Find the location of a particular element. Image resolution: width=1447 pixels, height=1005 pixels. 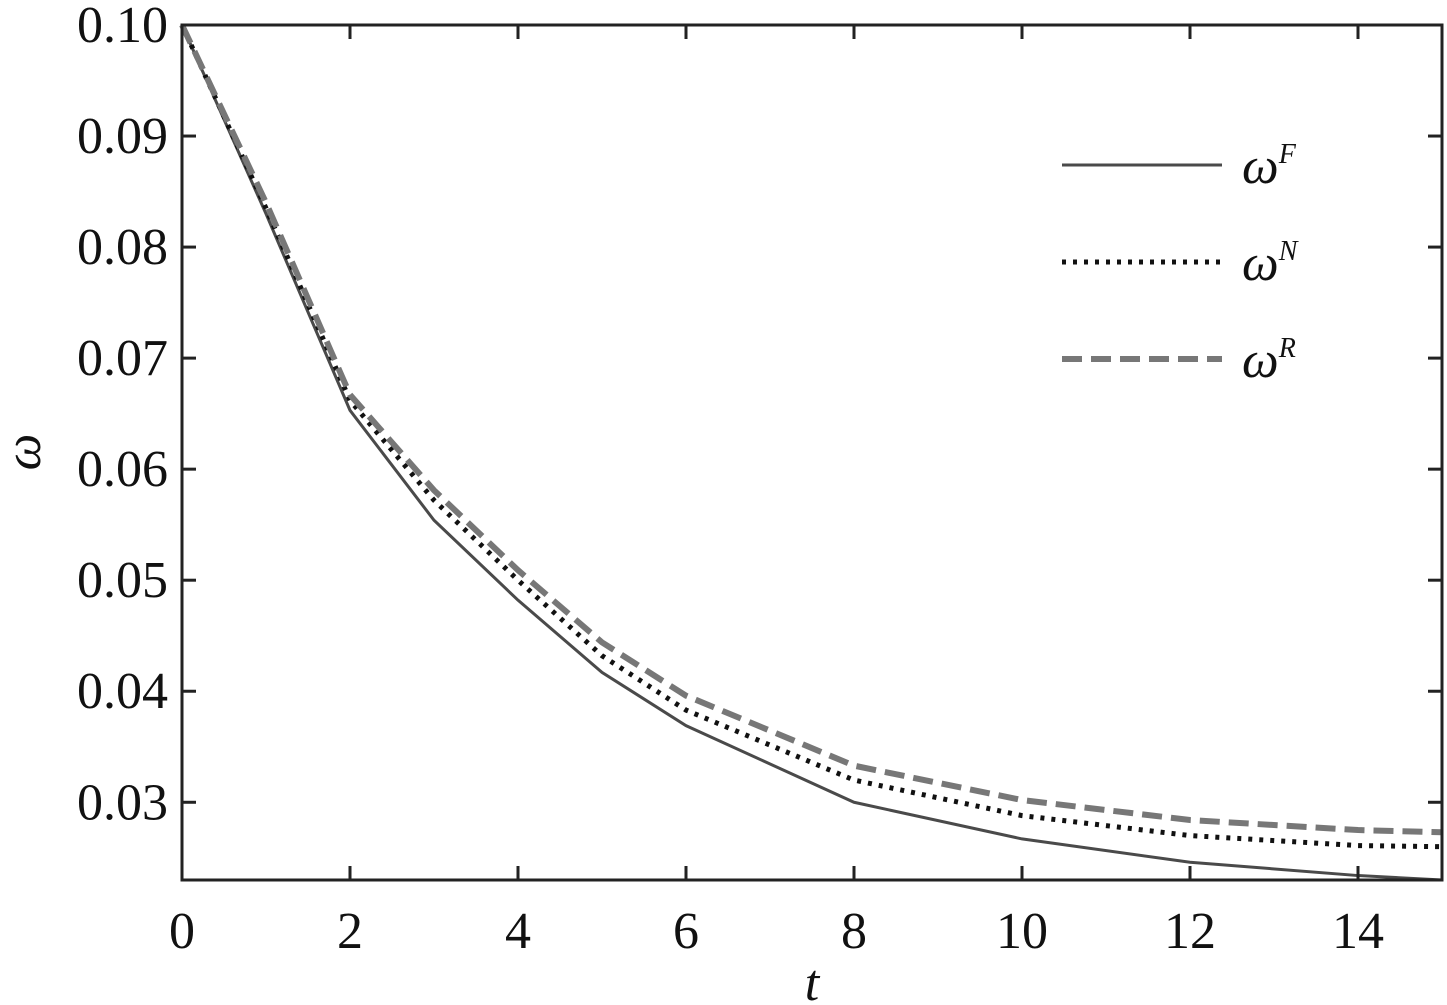

x-tick-label: 10 is located at coordinates (1022, 931).